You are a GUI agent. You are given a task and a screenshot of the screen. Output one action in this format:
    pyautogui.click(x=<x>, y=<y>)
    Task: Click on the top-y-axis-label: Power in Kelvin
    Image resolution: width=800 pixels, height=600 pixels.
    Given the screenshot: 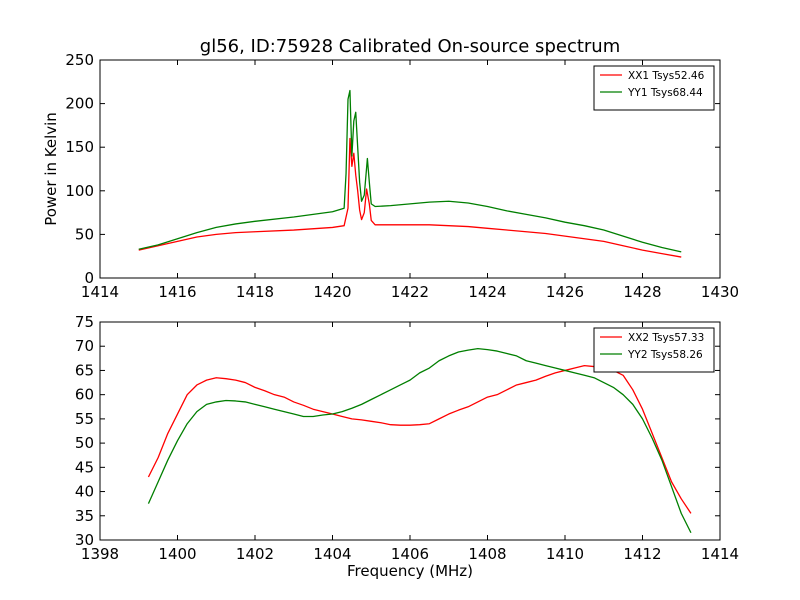 What is the action you would take?
    pyautogui.click(x=51, y=169)
    